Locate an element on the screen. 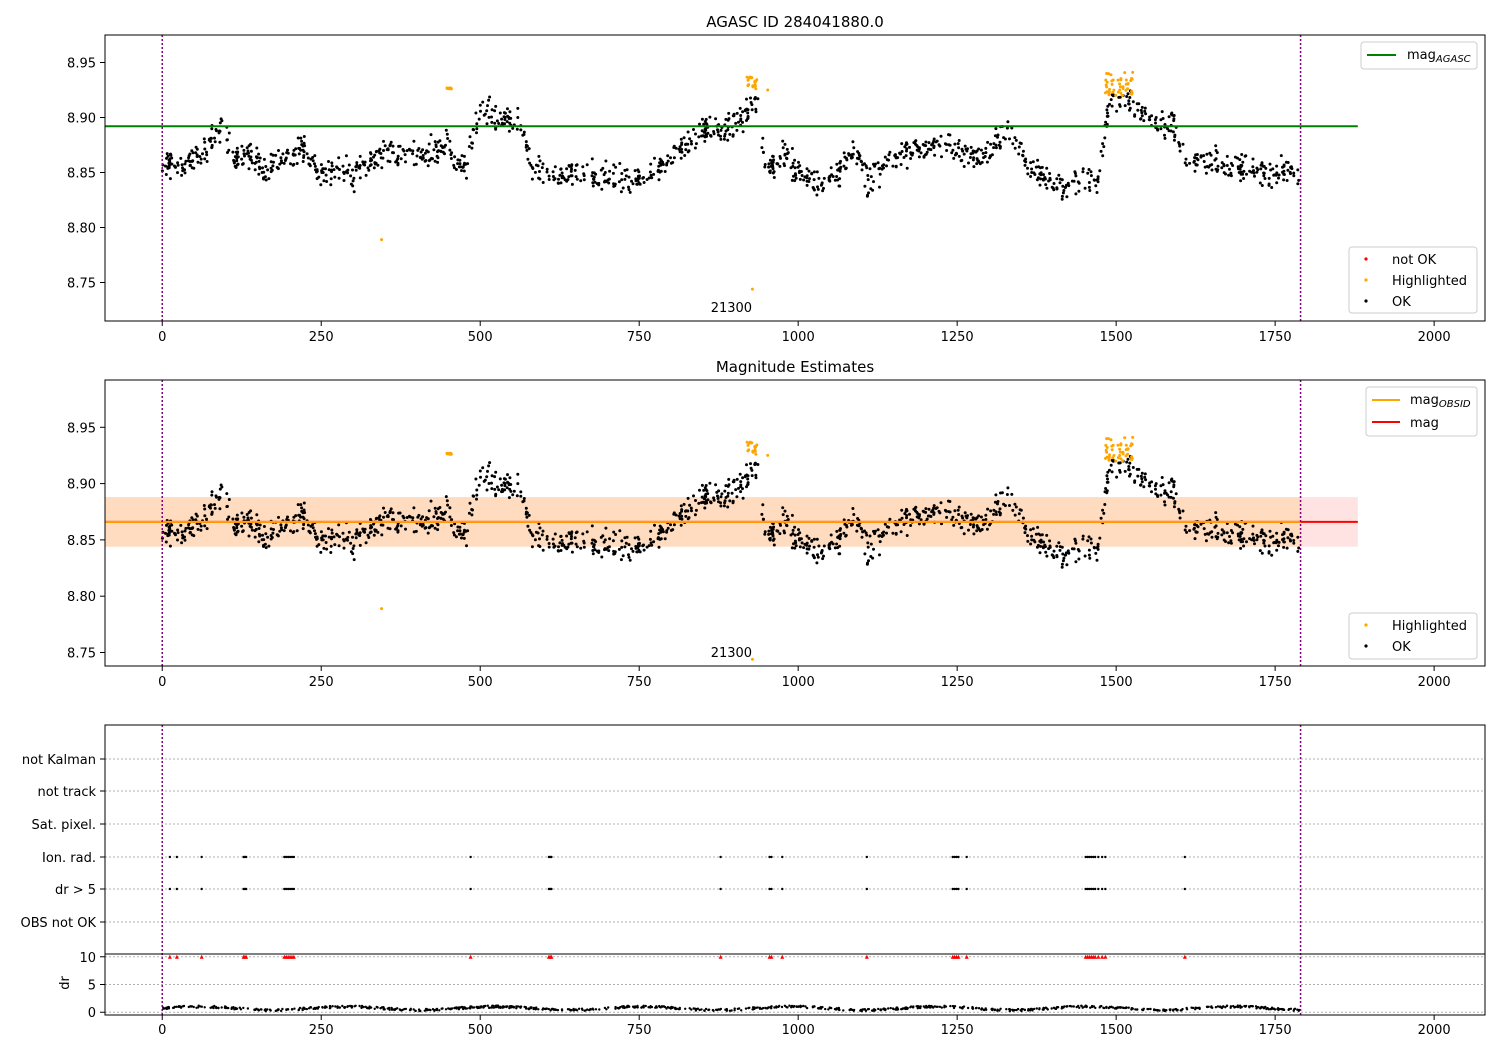 The width and height of the screenshot is (1500, 1050). dr-y-tick-label: 5 is located at coordinates (92, 986).